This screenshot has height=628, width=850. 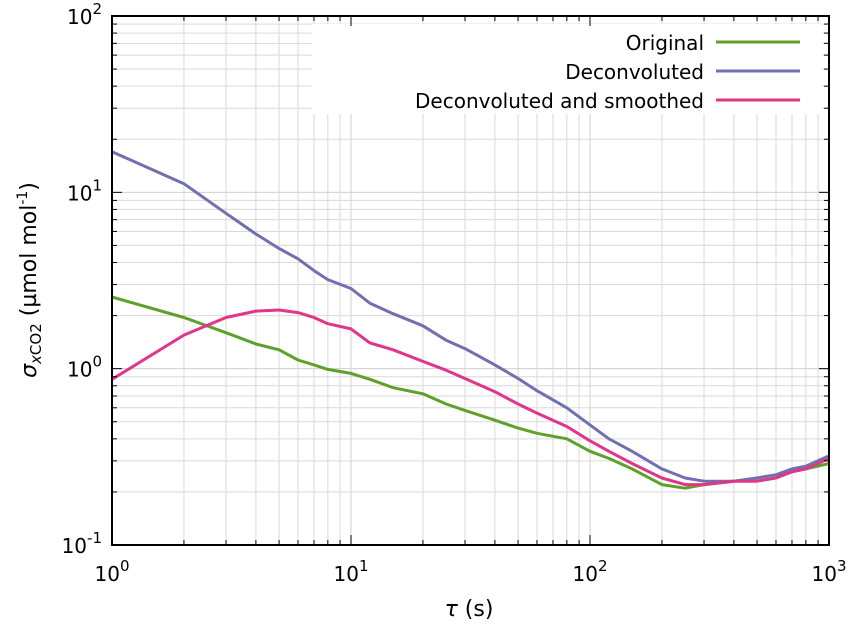 What do you see at coordinates (665, 43) in the screenshot?
I see `legend-label-1: Original` at bounding box center [665, 43].